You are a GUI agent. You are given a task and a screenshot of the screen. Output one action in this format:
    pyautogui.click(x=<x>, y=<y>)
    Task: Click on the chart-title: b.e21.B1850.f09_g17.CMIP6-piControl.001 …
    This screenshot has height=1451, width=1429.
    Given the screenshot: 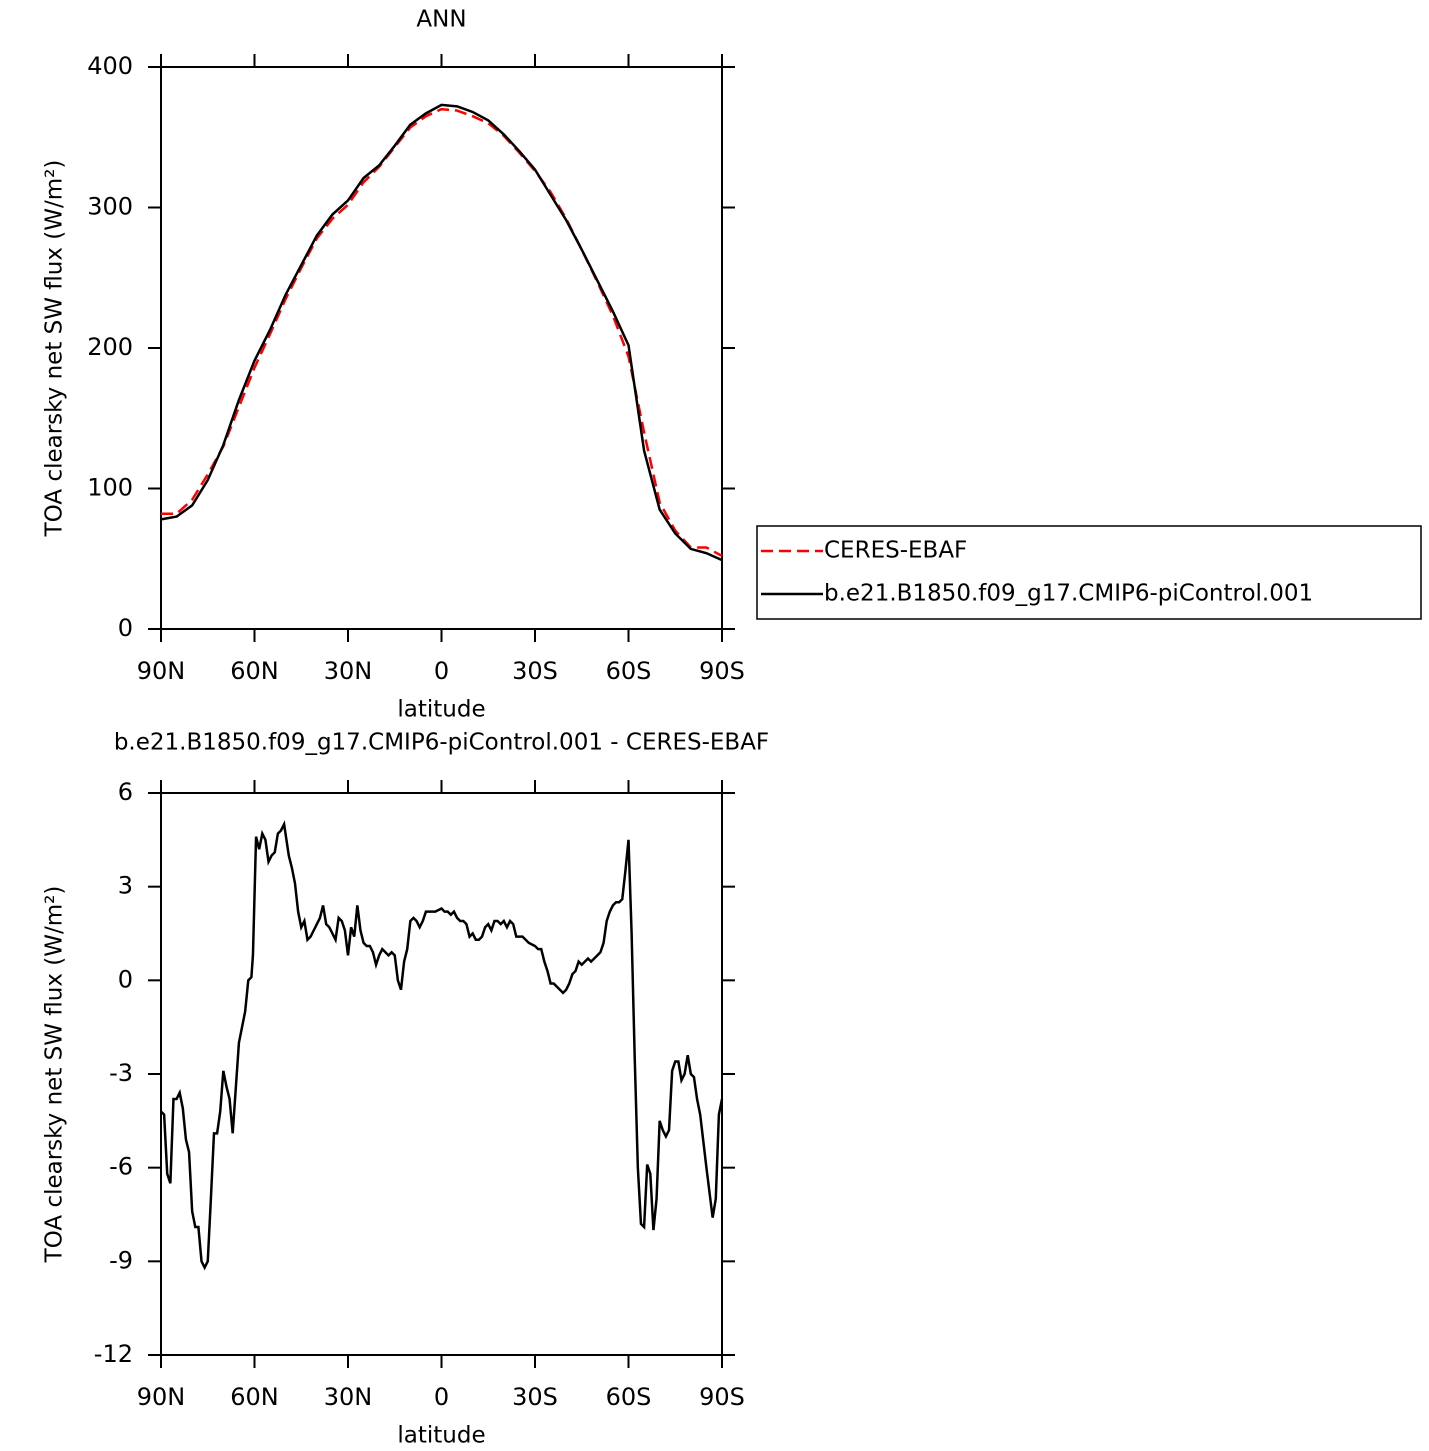 What is the action you would take?
    pyautogui.click(x=441, y=743)
    